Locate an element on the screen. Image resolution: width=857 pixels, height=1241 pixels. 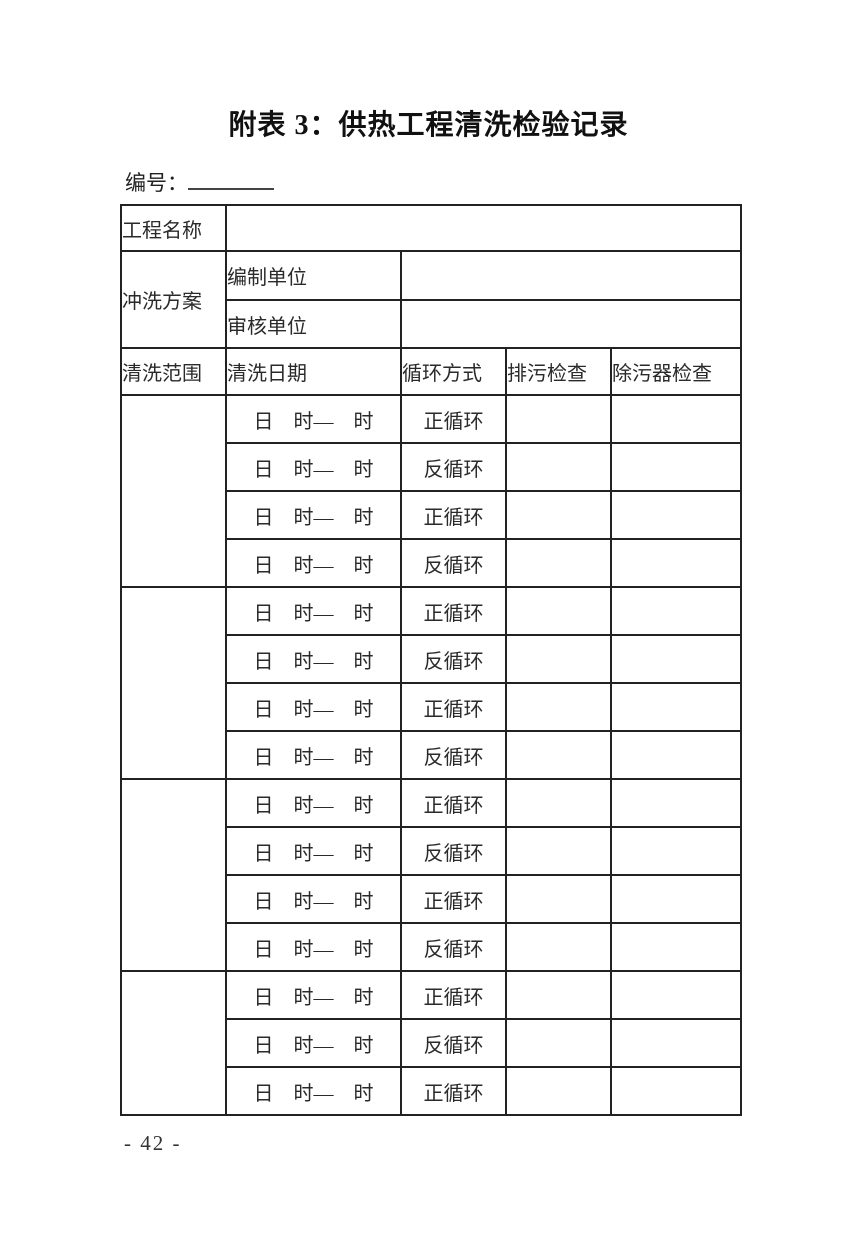
strainer-check-header: 除污器检查 is located at coordinates (676, 371).